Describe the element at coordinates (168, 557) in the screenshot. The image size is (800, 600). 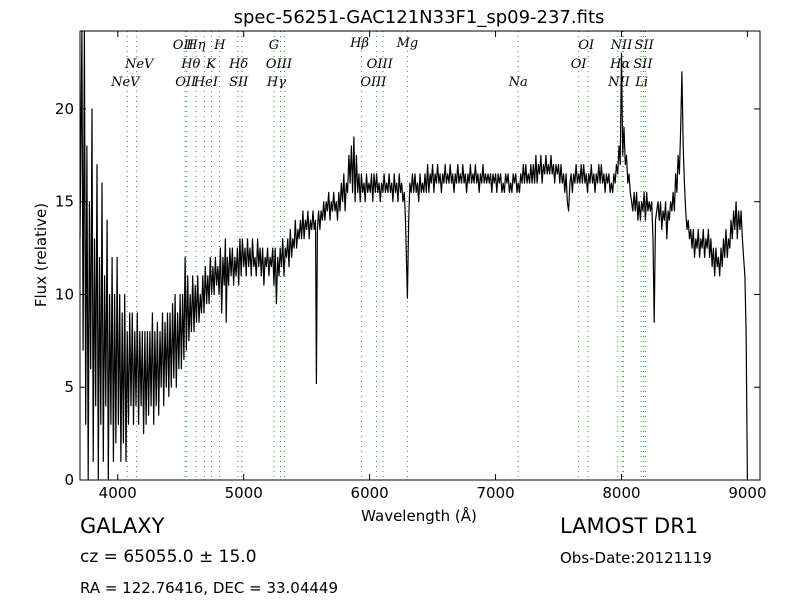
I see `redshift-text: cz = 65055.0 ± 15.0` at that location.